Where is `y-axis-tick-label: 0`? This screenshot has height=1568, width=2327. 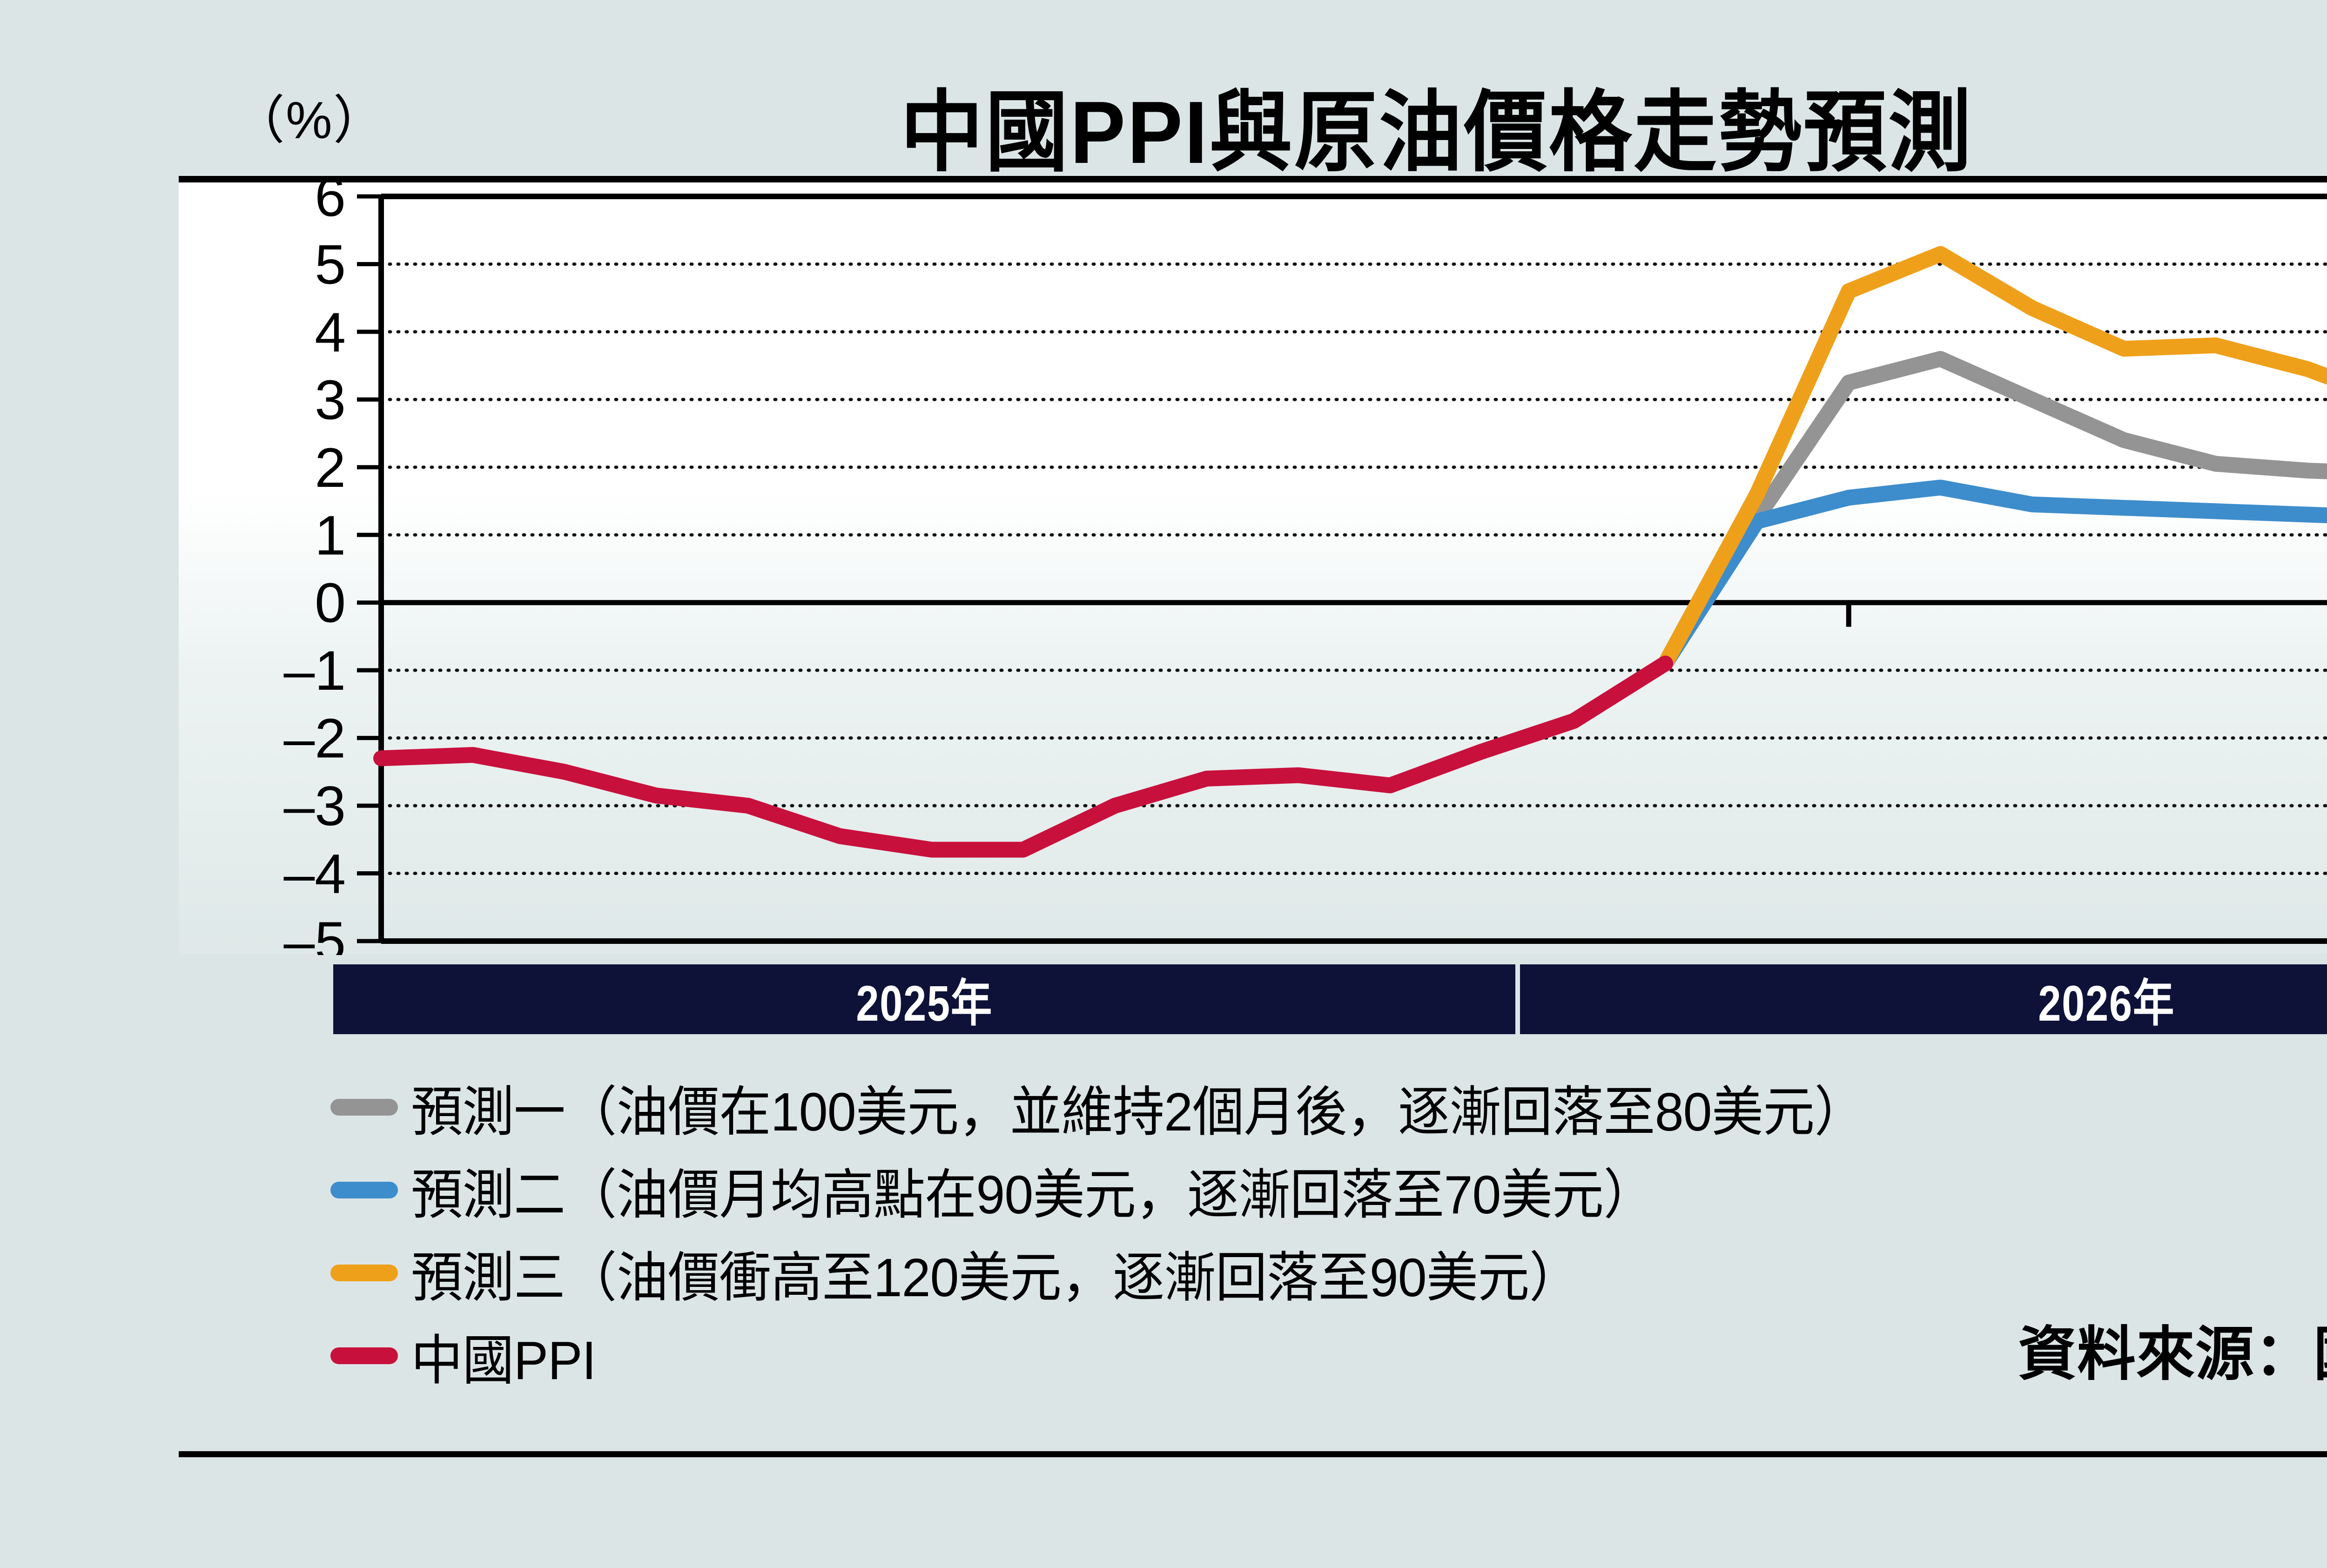
y-axis-tick-label: 0 is located at coordinates (330, 603).